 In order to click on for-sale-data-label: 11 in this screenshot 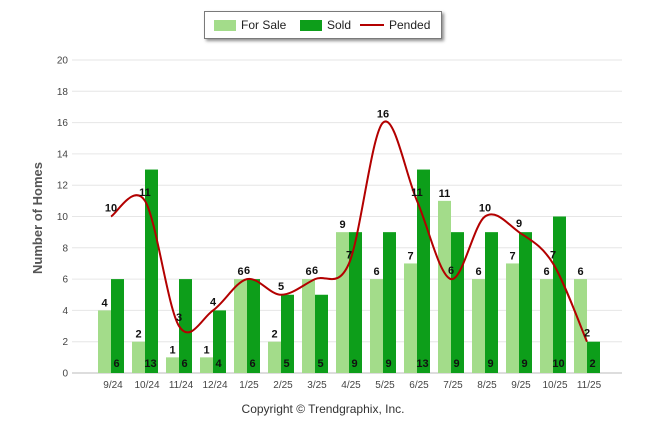, I will do `click(445, 194)`.